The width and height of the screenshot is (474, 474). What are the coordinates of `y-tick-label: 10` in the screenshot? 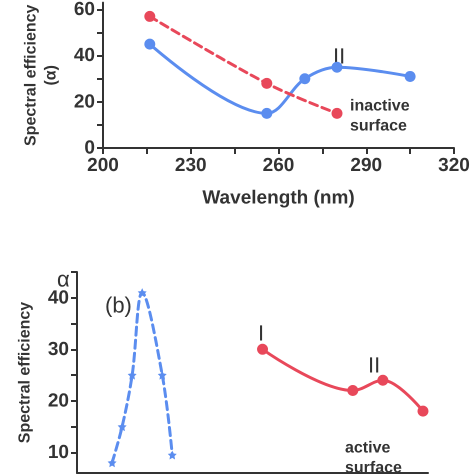 It's located at (58, 452).